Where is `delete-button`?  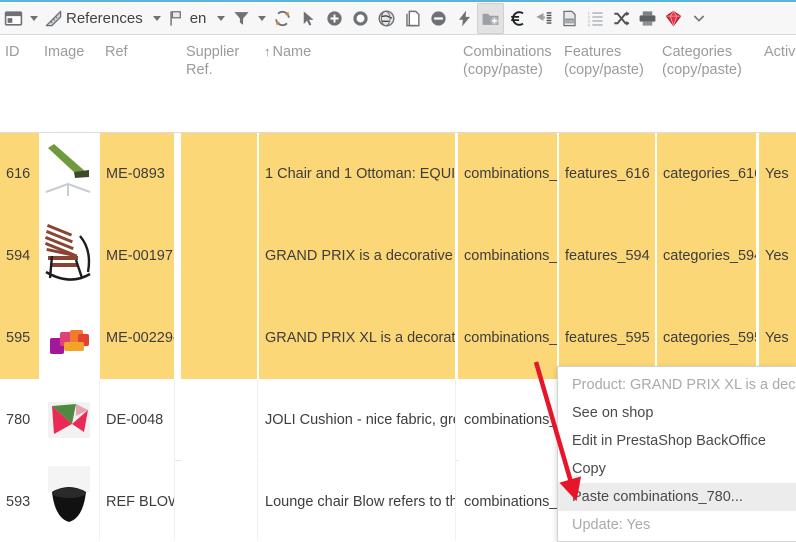
delete-button is located at coordinates (438, 18).